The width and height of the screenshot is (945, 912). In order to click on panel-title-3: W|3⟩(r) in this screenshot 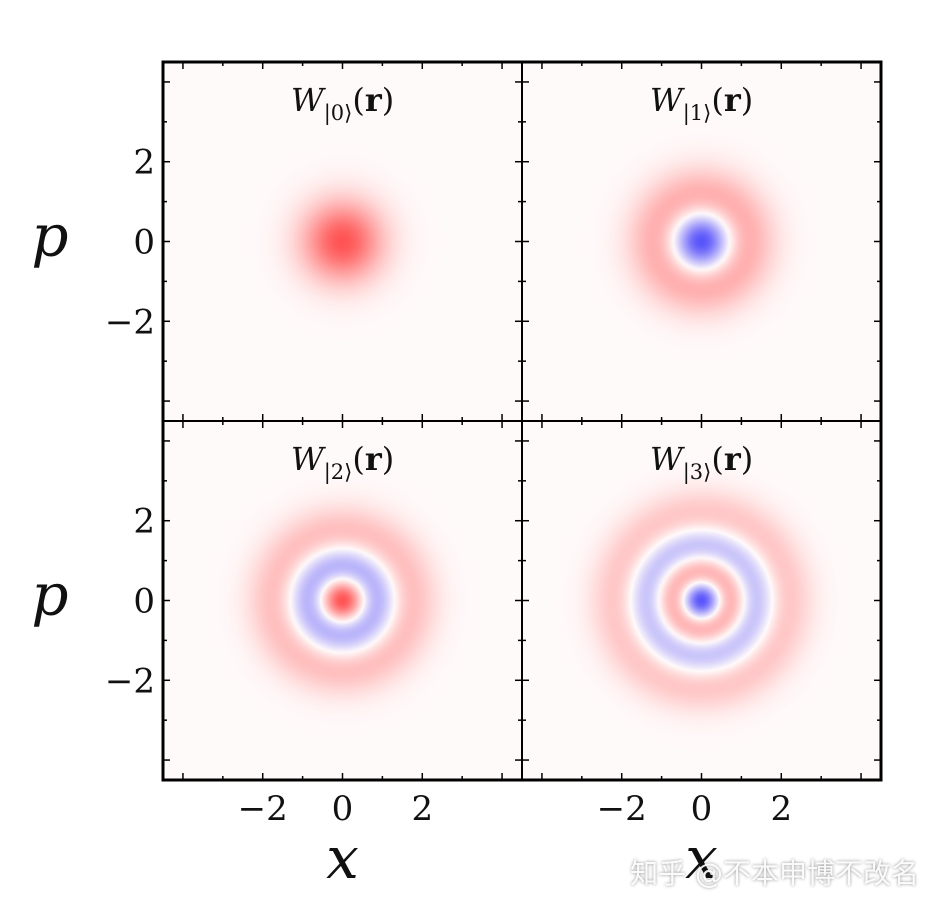, I will do `click(701, 462)`.